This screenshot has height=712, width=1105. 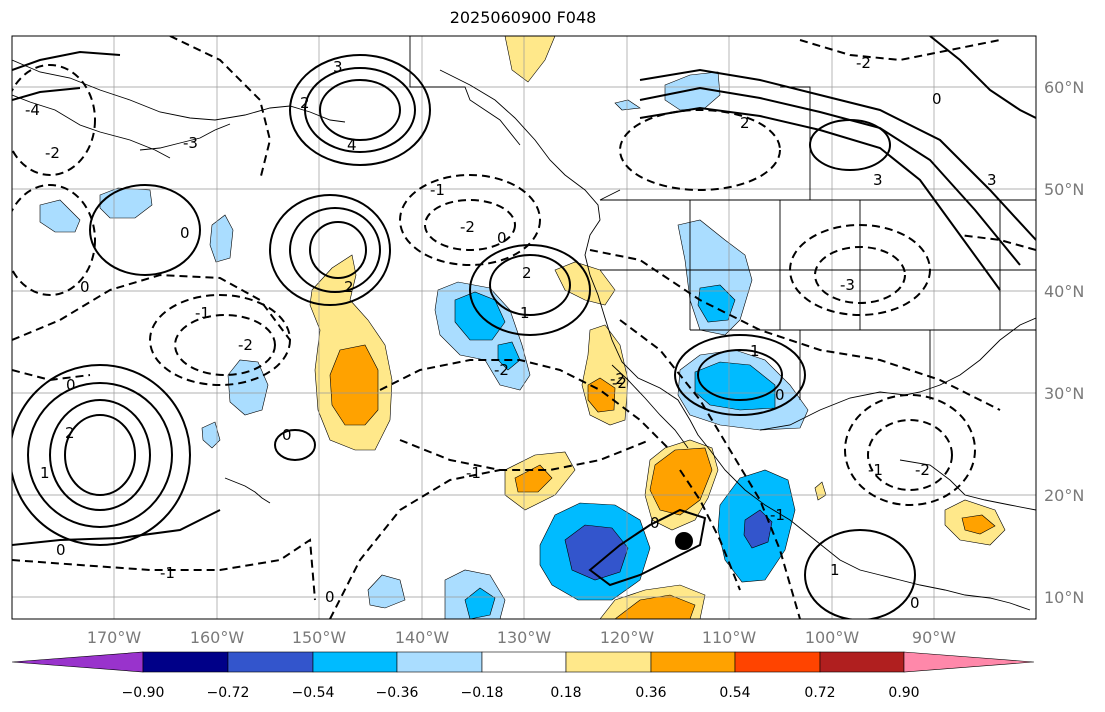 I want to click on lon-label: 100°W, so click(x=832, y=637).